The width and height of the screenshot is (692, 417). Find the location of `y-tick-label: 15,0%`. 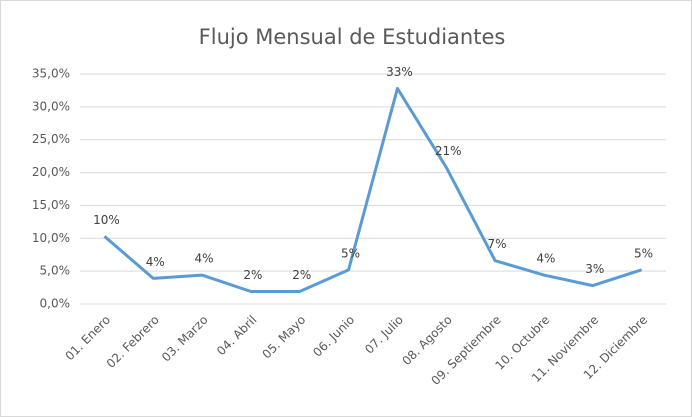

y-tick-label: 15,0% is located at coordinates (51, 205).